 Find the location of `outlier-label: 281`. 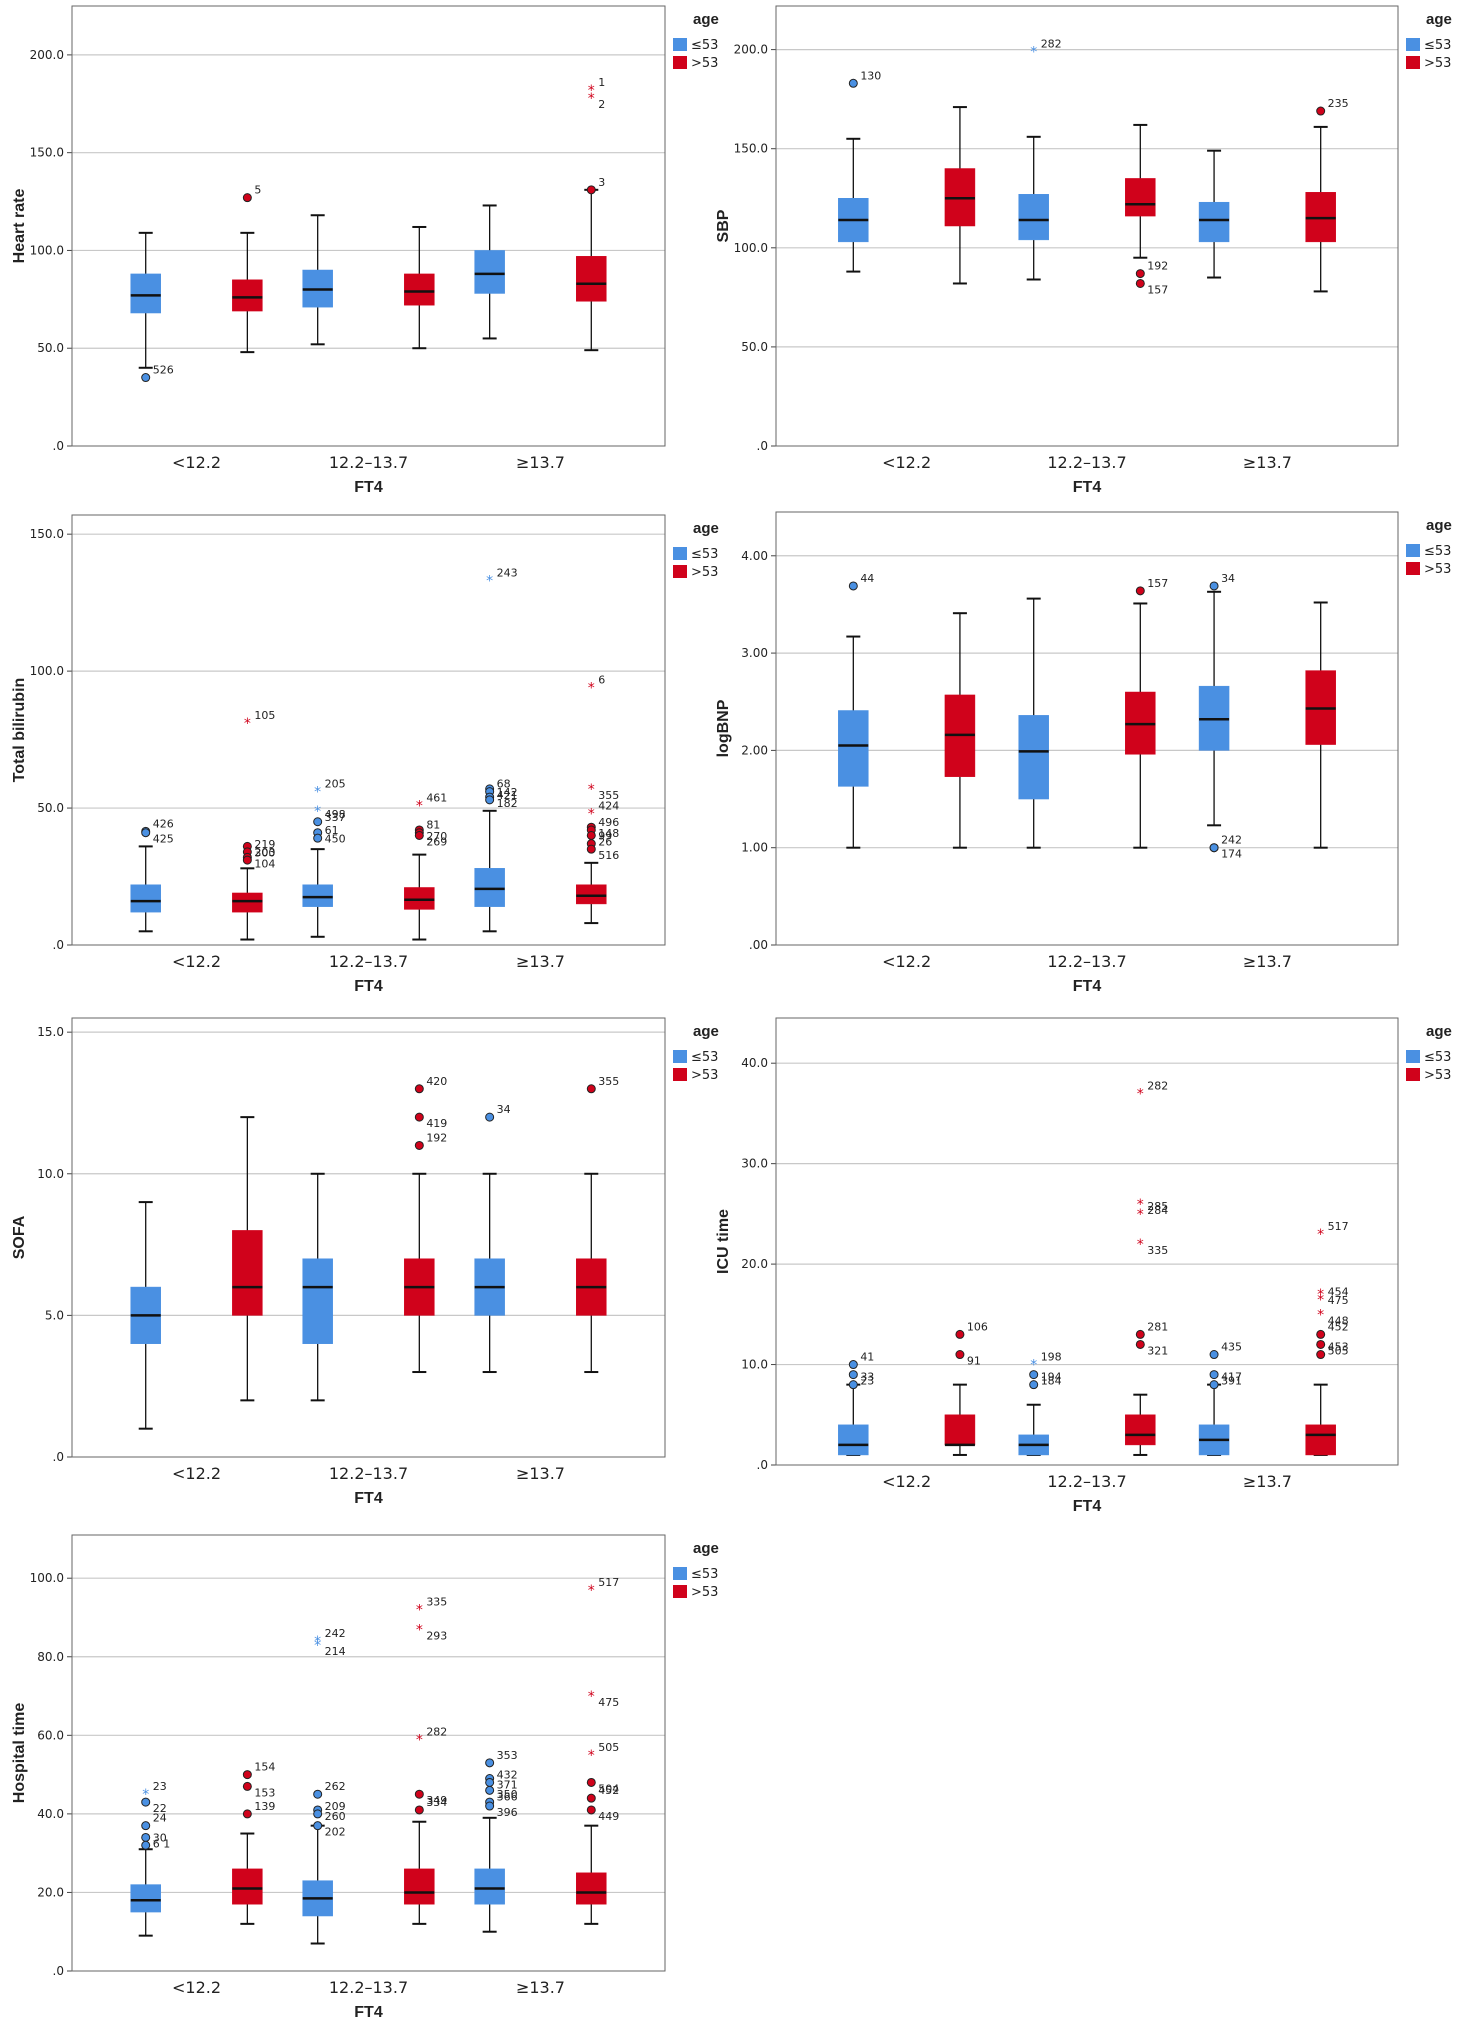

outlier-label: 281 is located at coordinates (1157, 1326).